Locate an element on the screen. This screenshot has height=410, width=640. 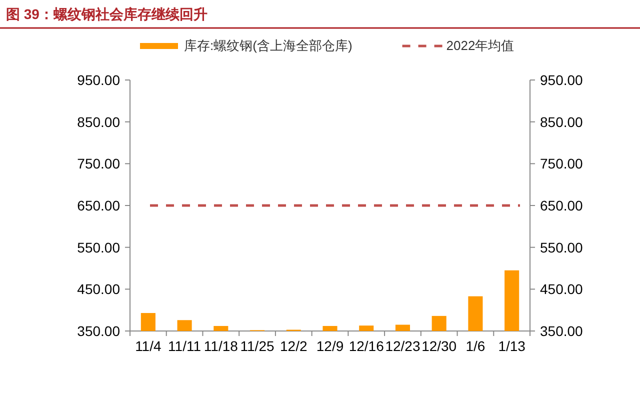
y2-tick-label: 850.00 is located at coordinates (562, 122).